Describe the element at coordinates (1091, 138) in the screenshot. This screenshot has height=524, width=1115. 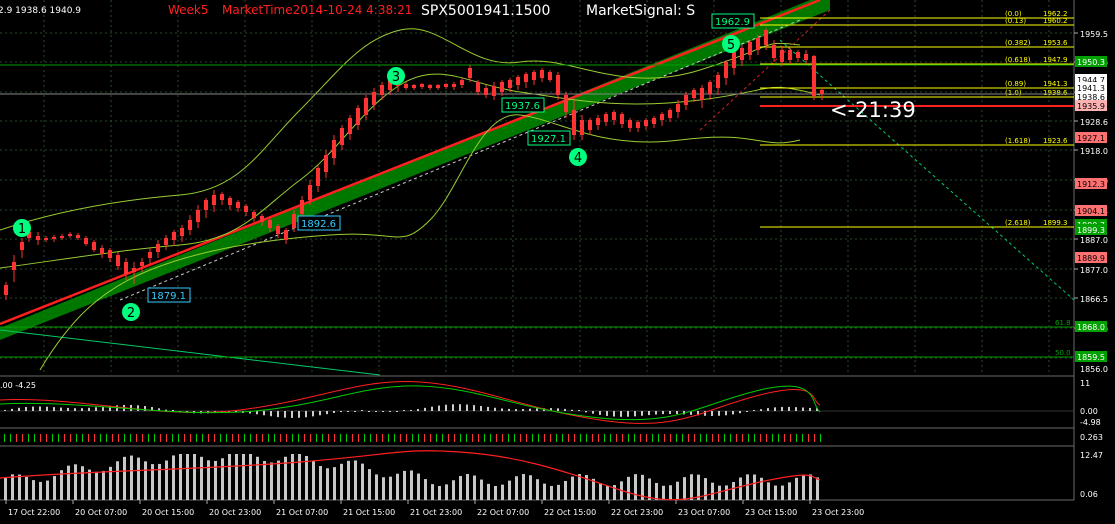
I see `price-marker-text: 1927.1` at that location.